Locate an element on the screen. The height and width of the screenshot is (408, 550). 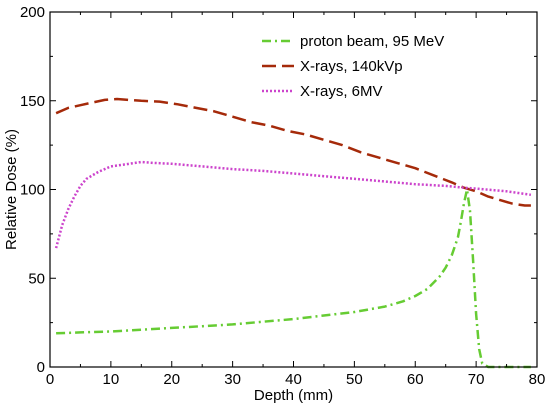
x-axis-label: Depth (mm) is located at coordinates (293, 395).